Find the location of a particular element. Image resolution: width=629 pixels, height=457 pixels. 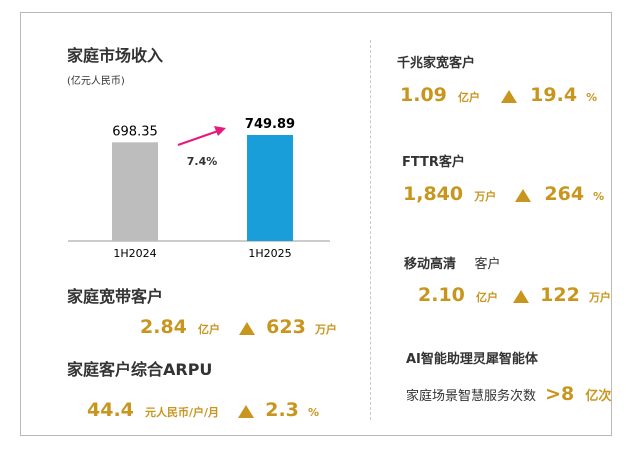

mobile-hd-growth-unit: 万户 is located at coordinates (599, 297).